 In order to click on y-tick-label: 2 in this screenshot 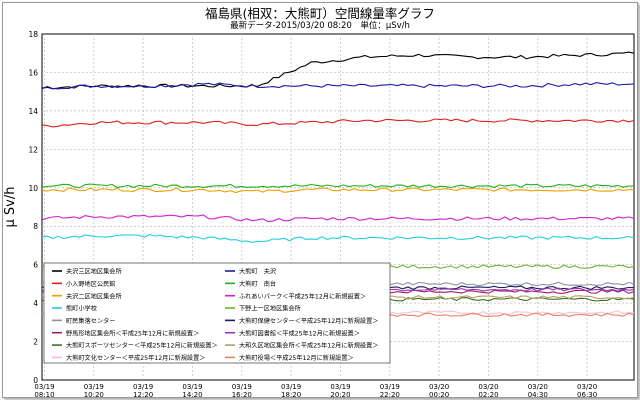, I will do `click(35, 342)`.